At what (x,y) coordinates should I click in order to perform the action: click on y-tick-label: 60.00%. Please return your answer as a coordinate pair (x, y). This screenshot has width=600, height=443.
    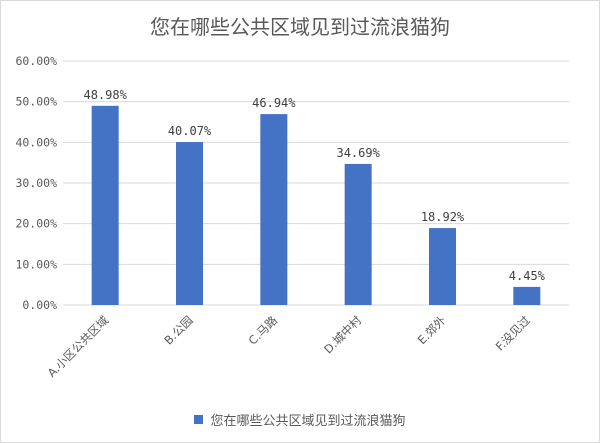
    Looking at the image, I should click on (36, 61).